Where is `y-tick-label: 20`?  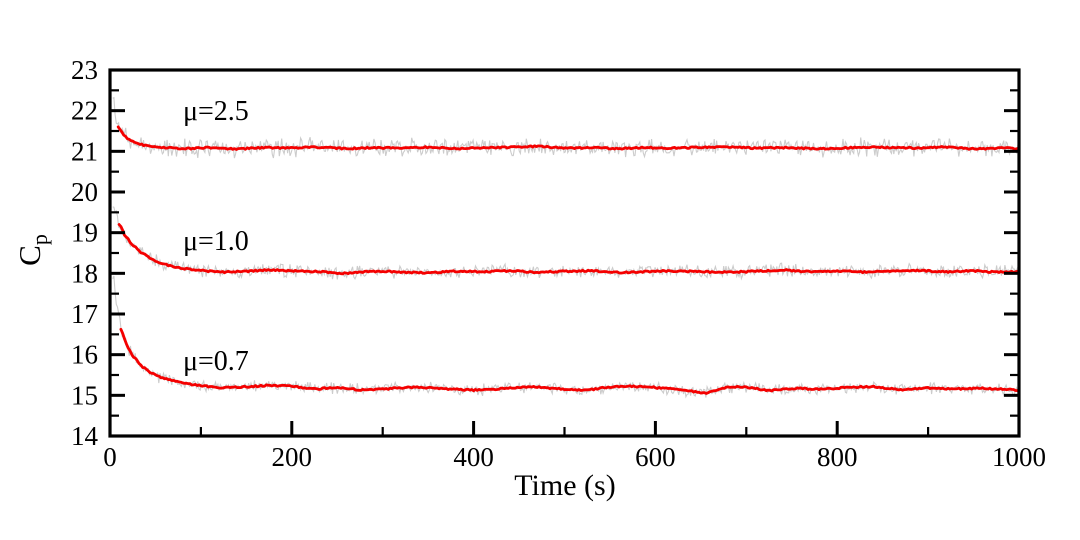 y-tick-label: 20 is located at coordinates (84, 192).